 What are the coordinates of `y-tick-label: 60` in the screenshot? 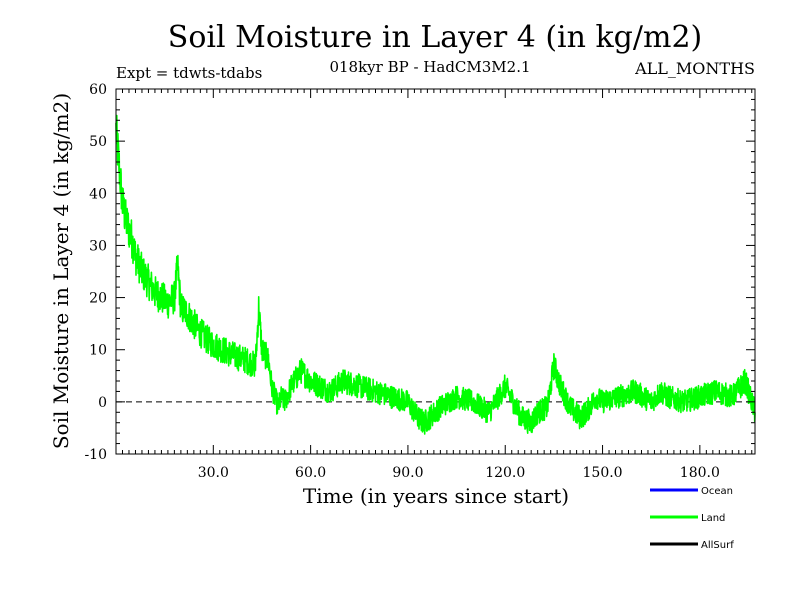 It's located at (98, 90).